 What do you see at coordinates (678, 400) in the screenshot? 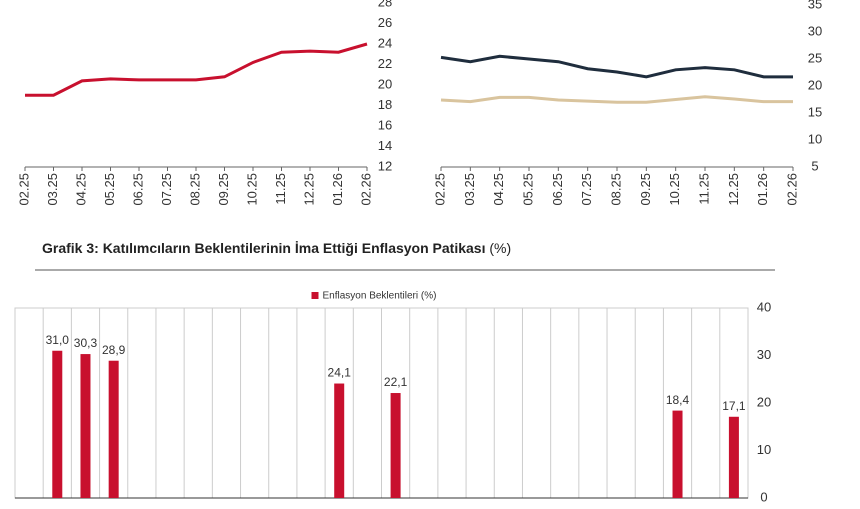
I see `value-label: 18,4` at bounding box center [678, 400].